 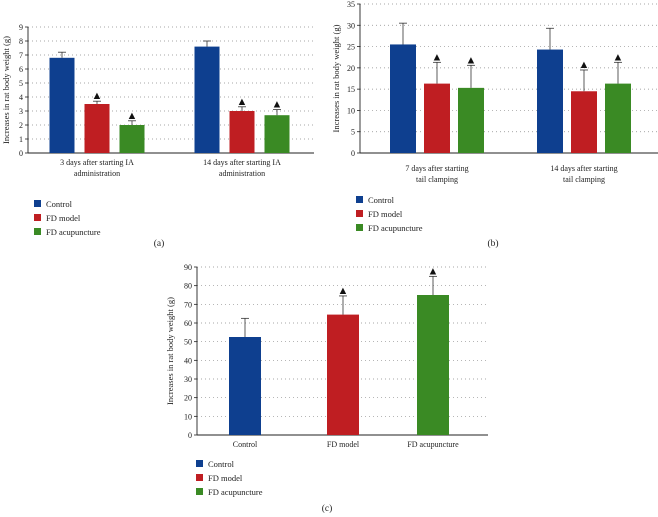 I want to click on x-group-label: 7 days after starting tail clamping, so click(x=436, y=174).